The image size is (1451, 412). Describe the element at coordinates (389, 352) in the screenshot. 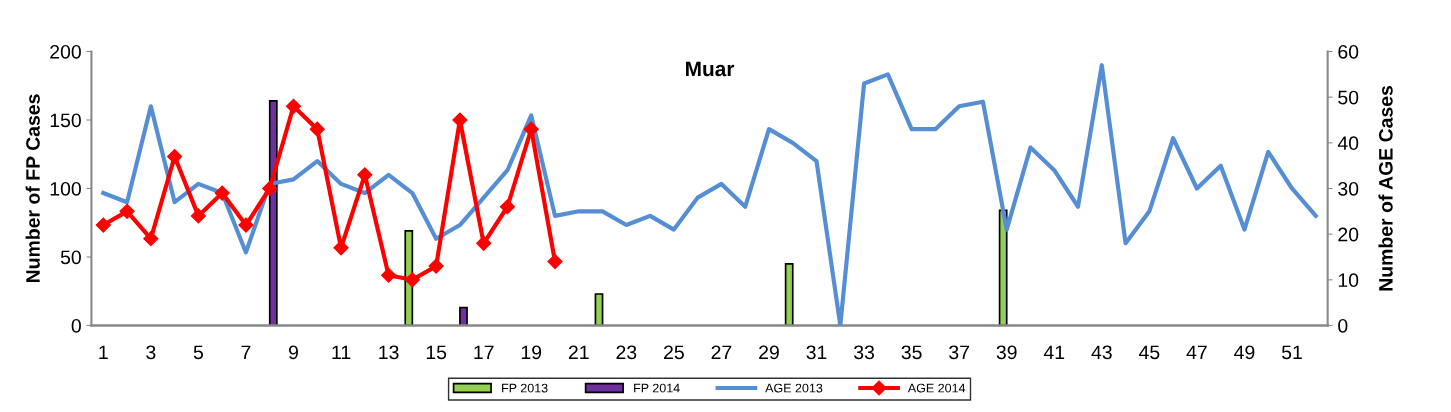

I see `x-tick-label: 13` at that location.